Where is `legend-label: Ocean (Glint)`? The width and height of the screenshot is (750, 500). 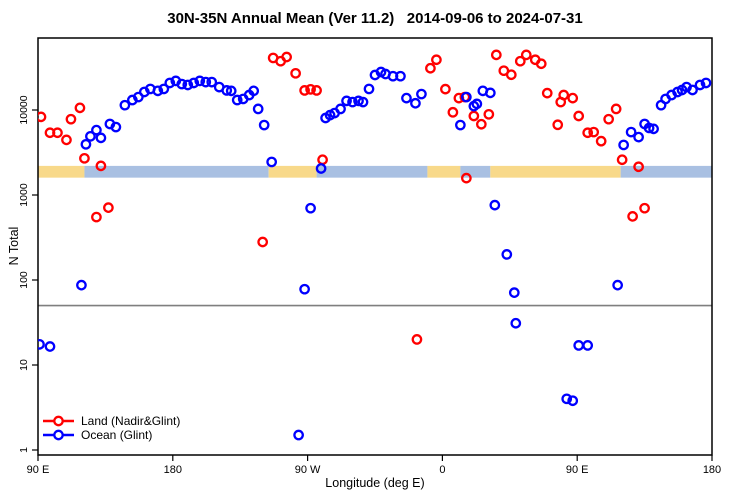
legend-label: Ocean (Glint) is located at coordinates (116, 435).